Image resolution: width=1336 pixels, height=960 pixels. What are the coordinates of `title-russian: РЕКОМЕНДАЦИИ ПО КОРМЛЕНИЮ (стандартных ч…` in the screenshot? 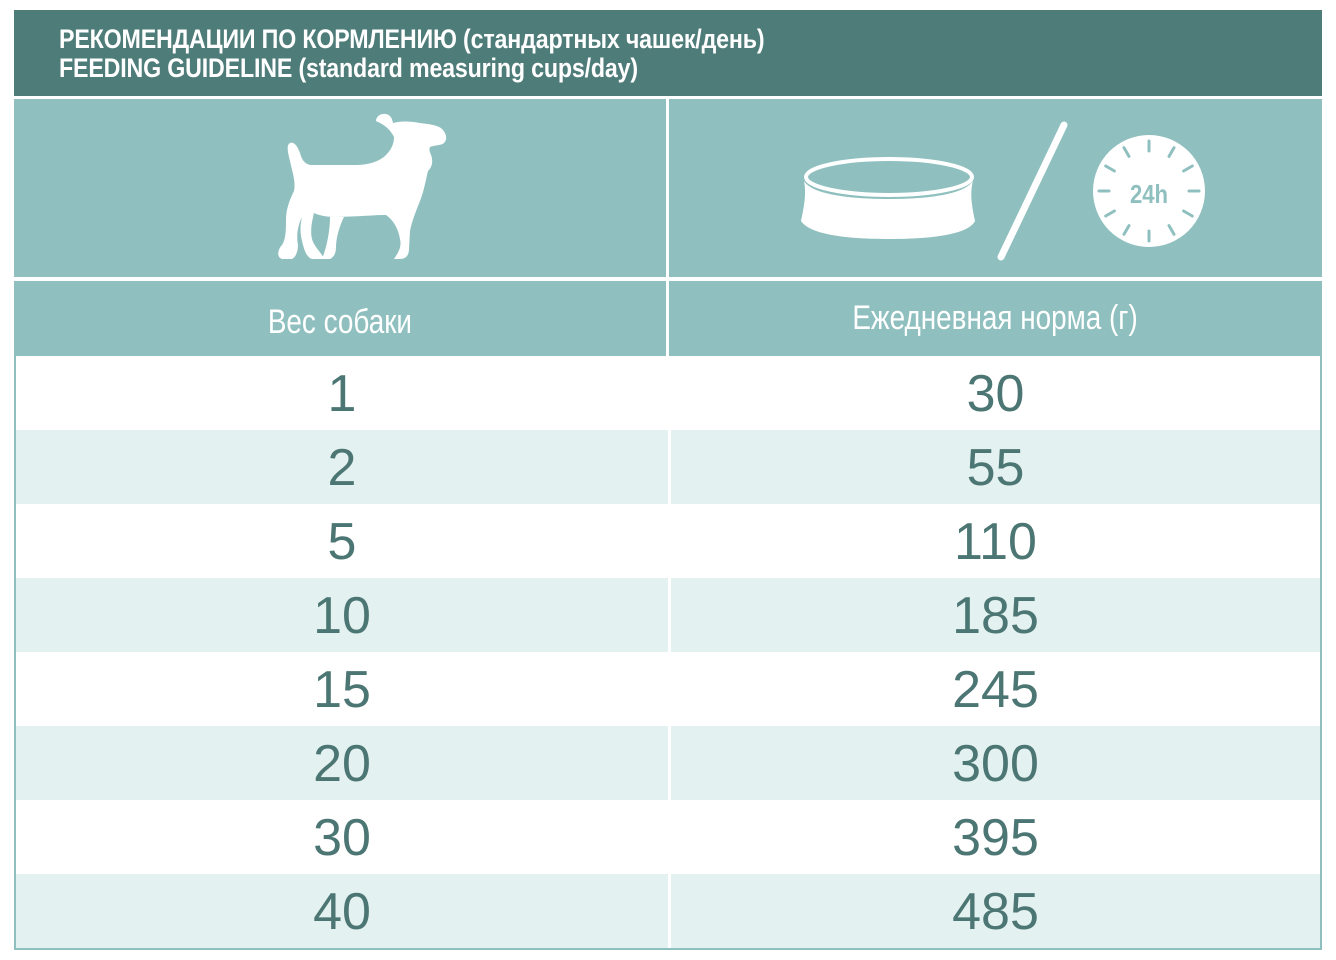 It's located at (412, 39).